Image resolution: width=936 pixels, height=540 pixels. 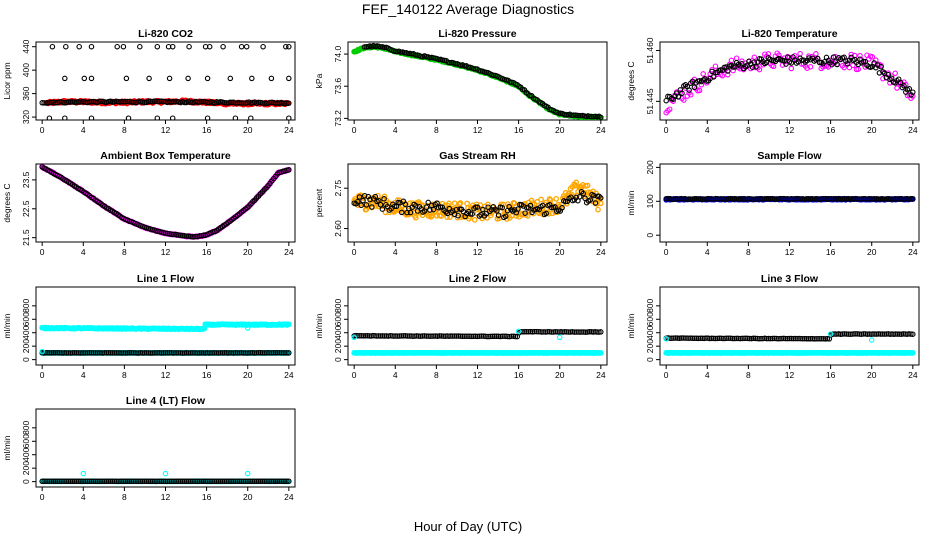 I want to click on line3-x-tick-label: 12, so click(x=790, y=375).